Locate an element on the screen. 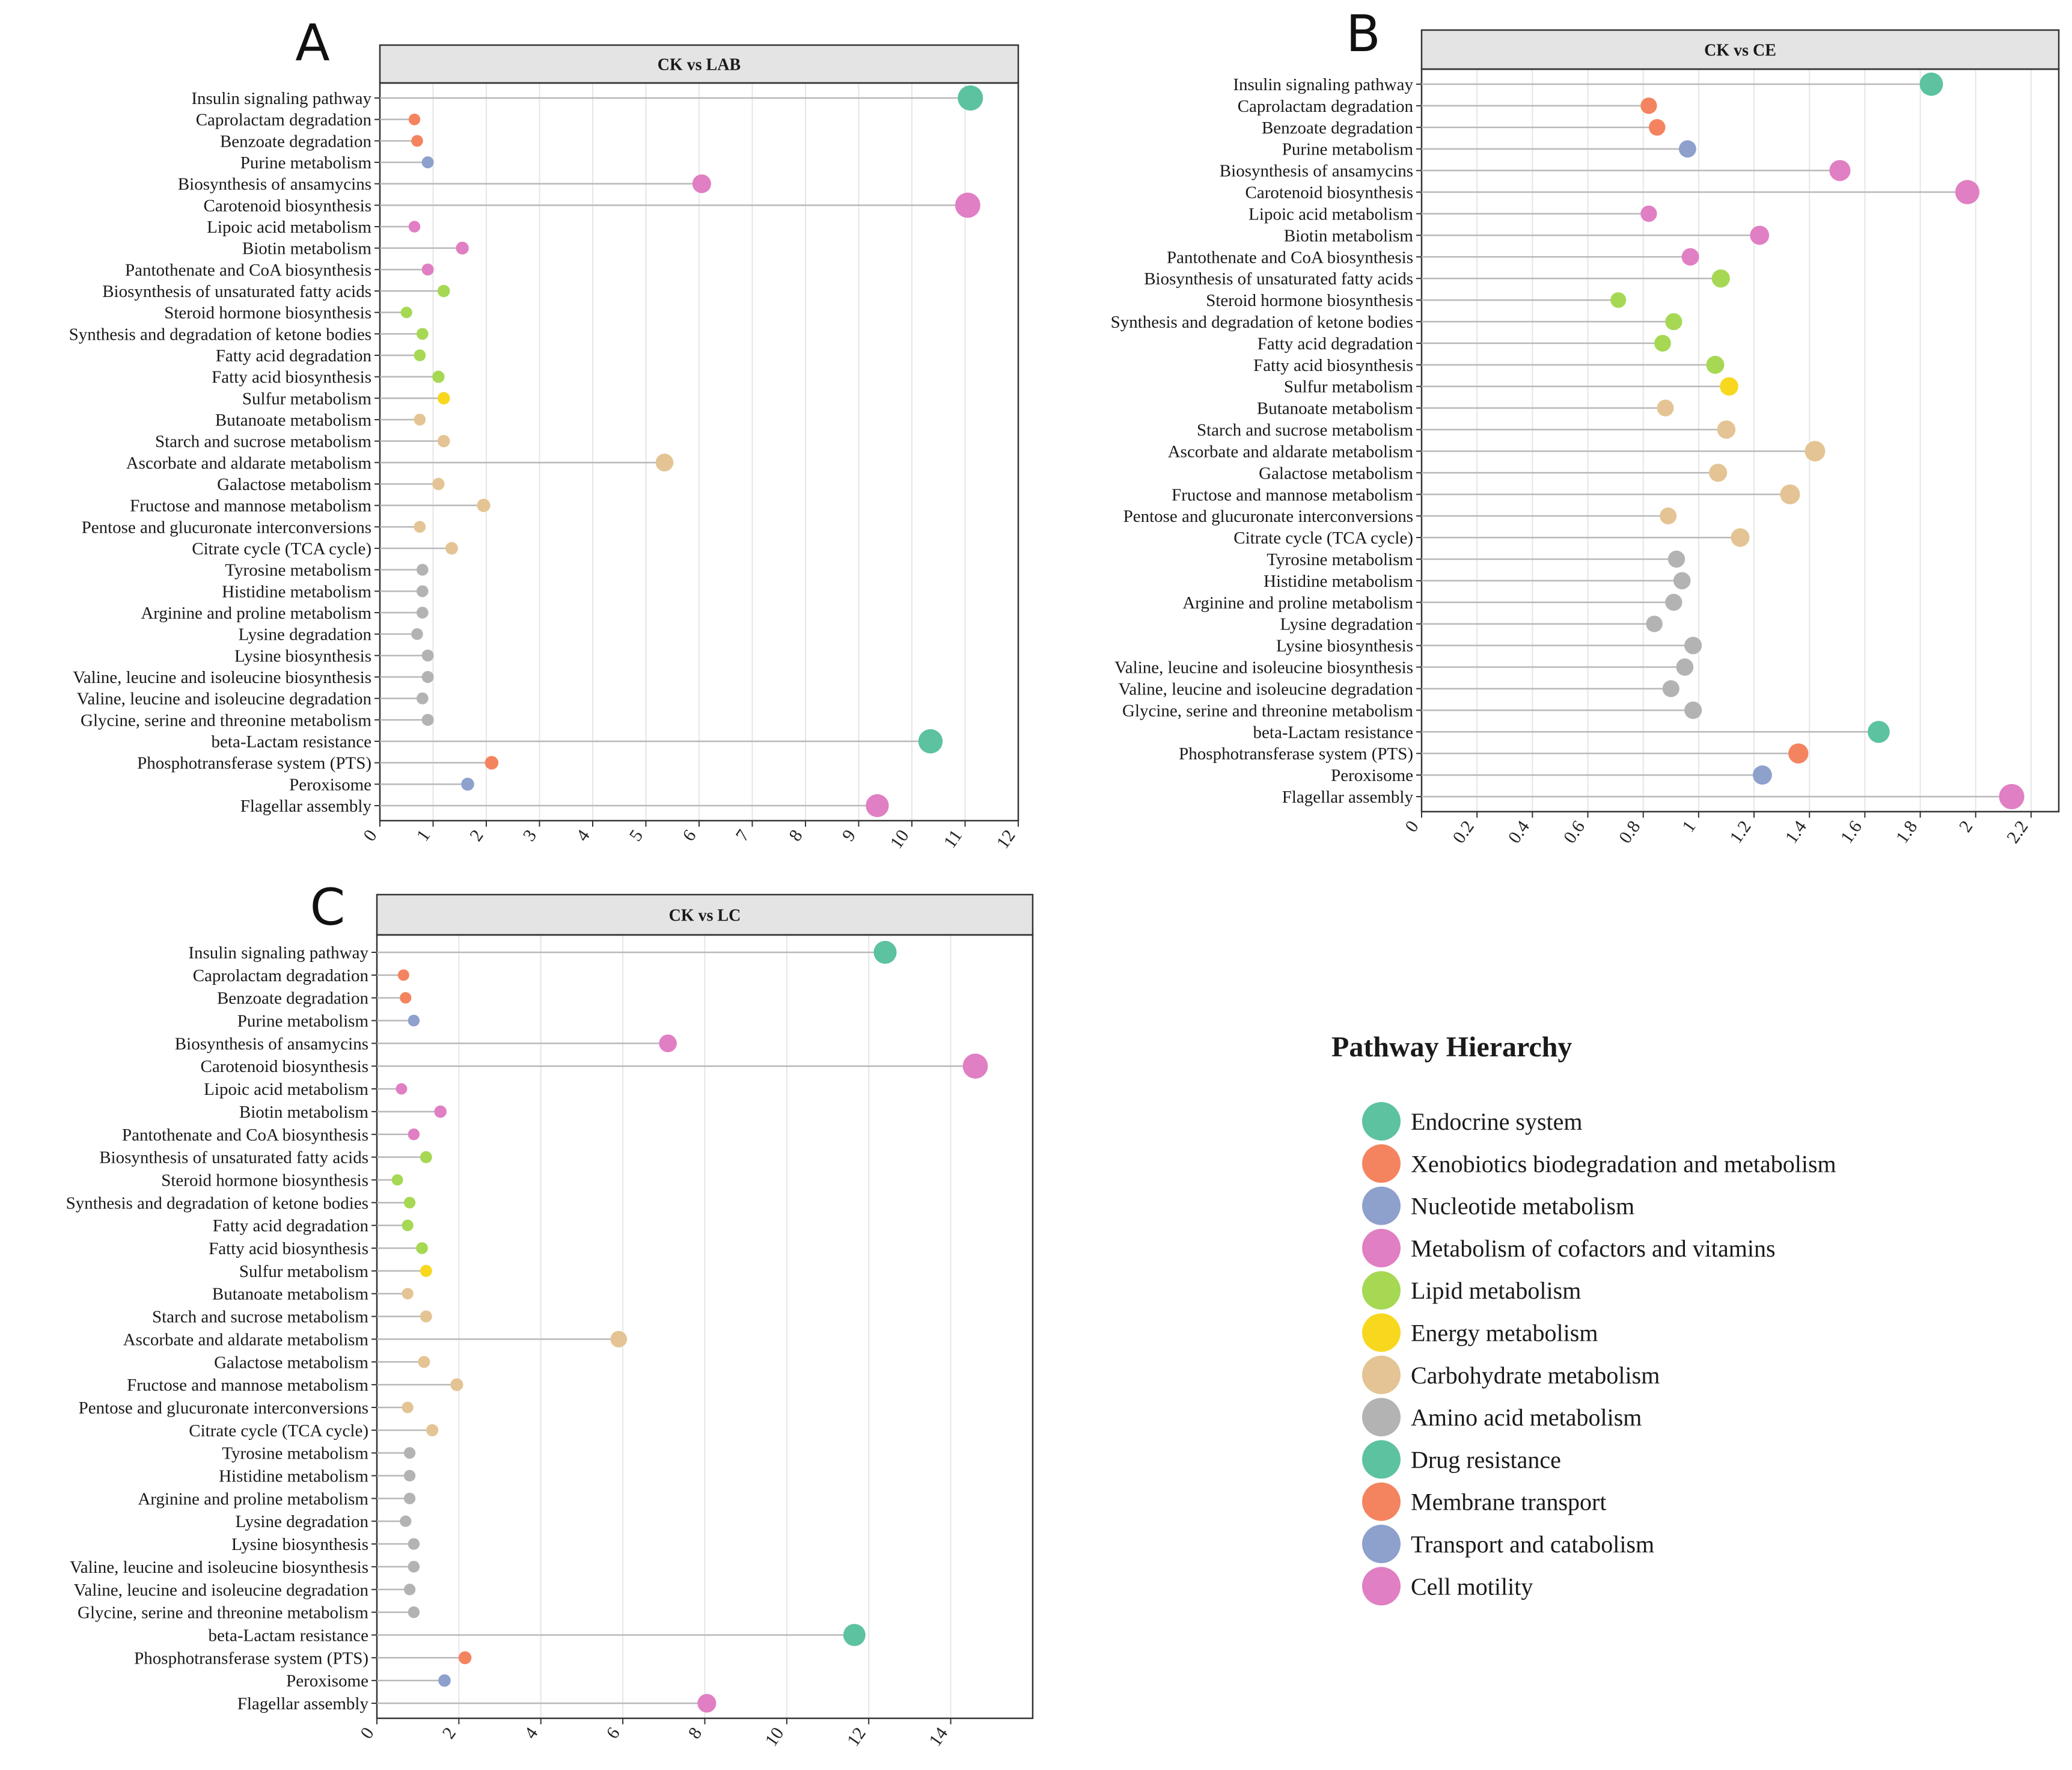 The width and height of the screenshot is (2072, 1770). panel-title: CK vs LC is located at coordinates (705, 916).